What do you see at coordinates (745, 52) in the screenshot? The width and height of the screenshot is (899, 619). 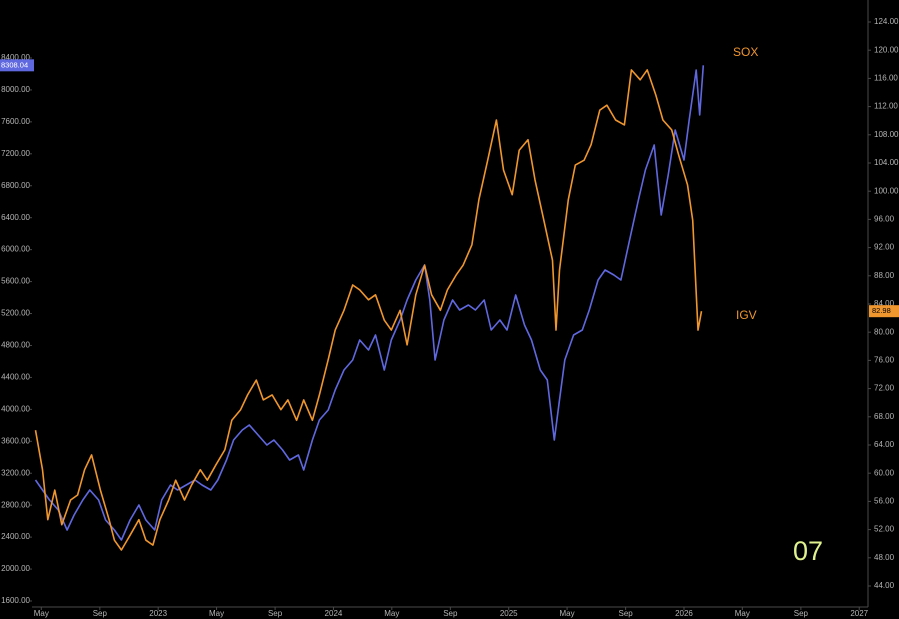 I see `series-label: SOX` at bounding box center [745, 52].